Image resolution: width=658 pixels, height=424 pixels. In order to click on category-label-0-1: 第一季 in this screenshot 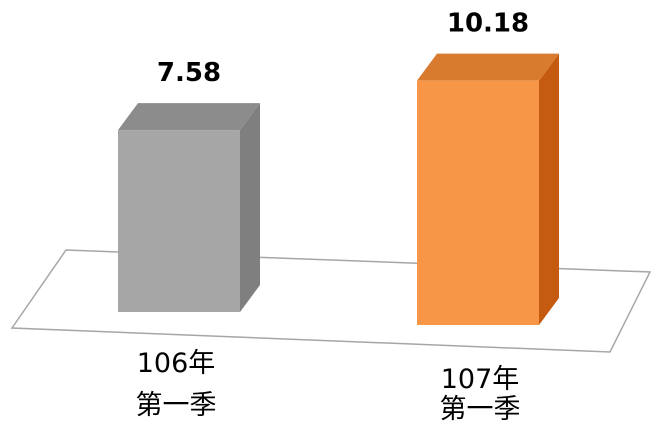, I will do `click(176, 405)`.